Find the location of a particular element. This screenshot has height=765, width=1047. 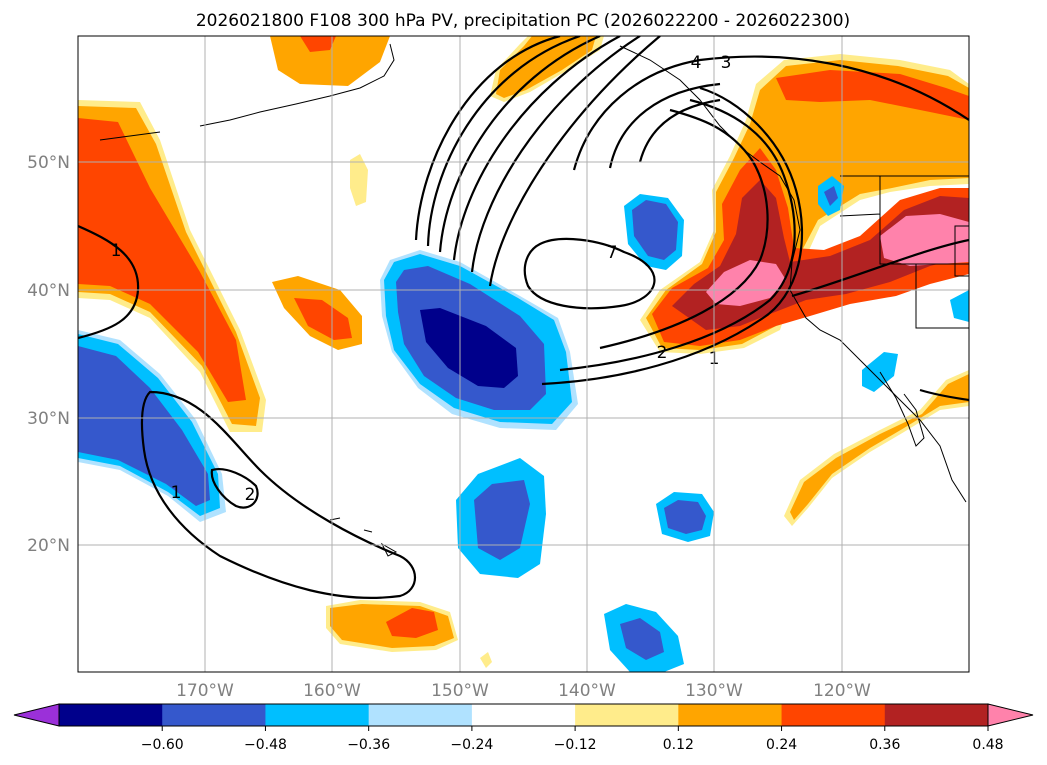

lon-label: 150°W is located at coordinates (460, 691).